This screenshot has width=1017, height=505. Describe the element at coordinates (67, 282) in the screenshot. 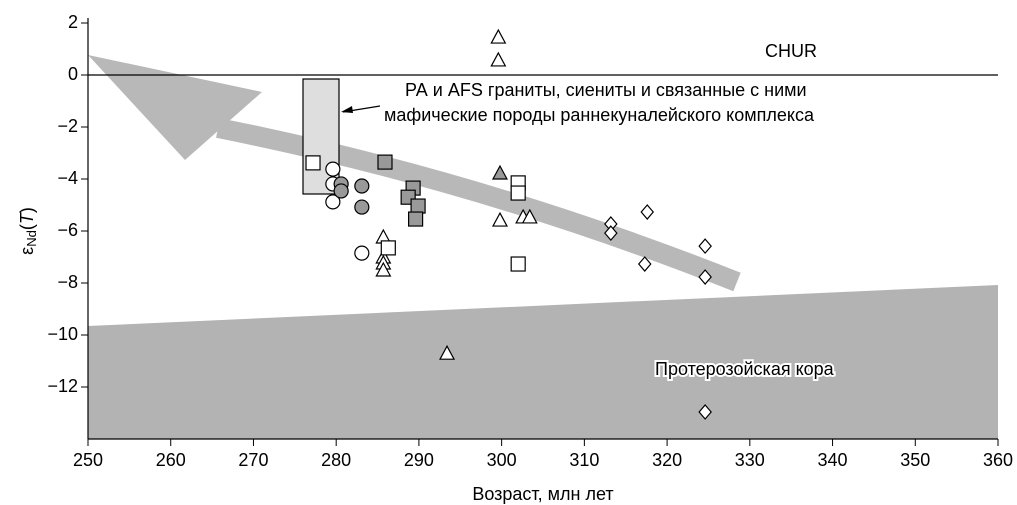

I see `y-tick-label: −8` at that location.